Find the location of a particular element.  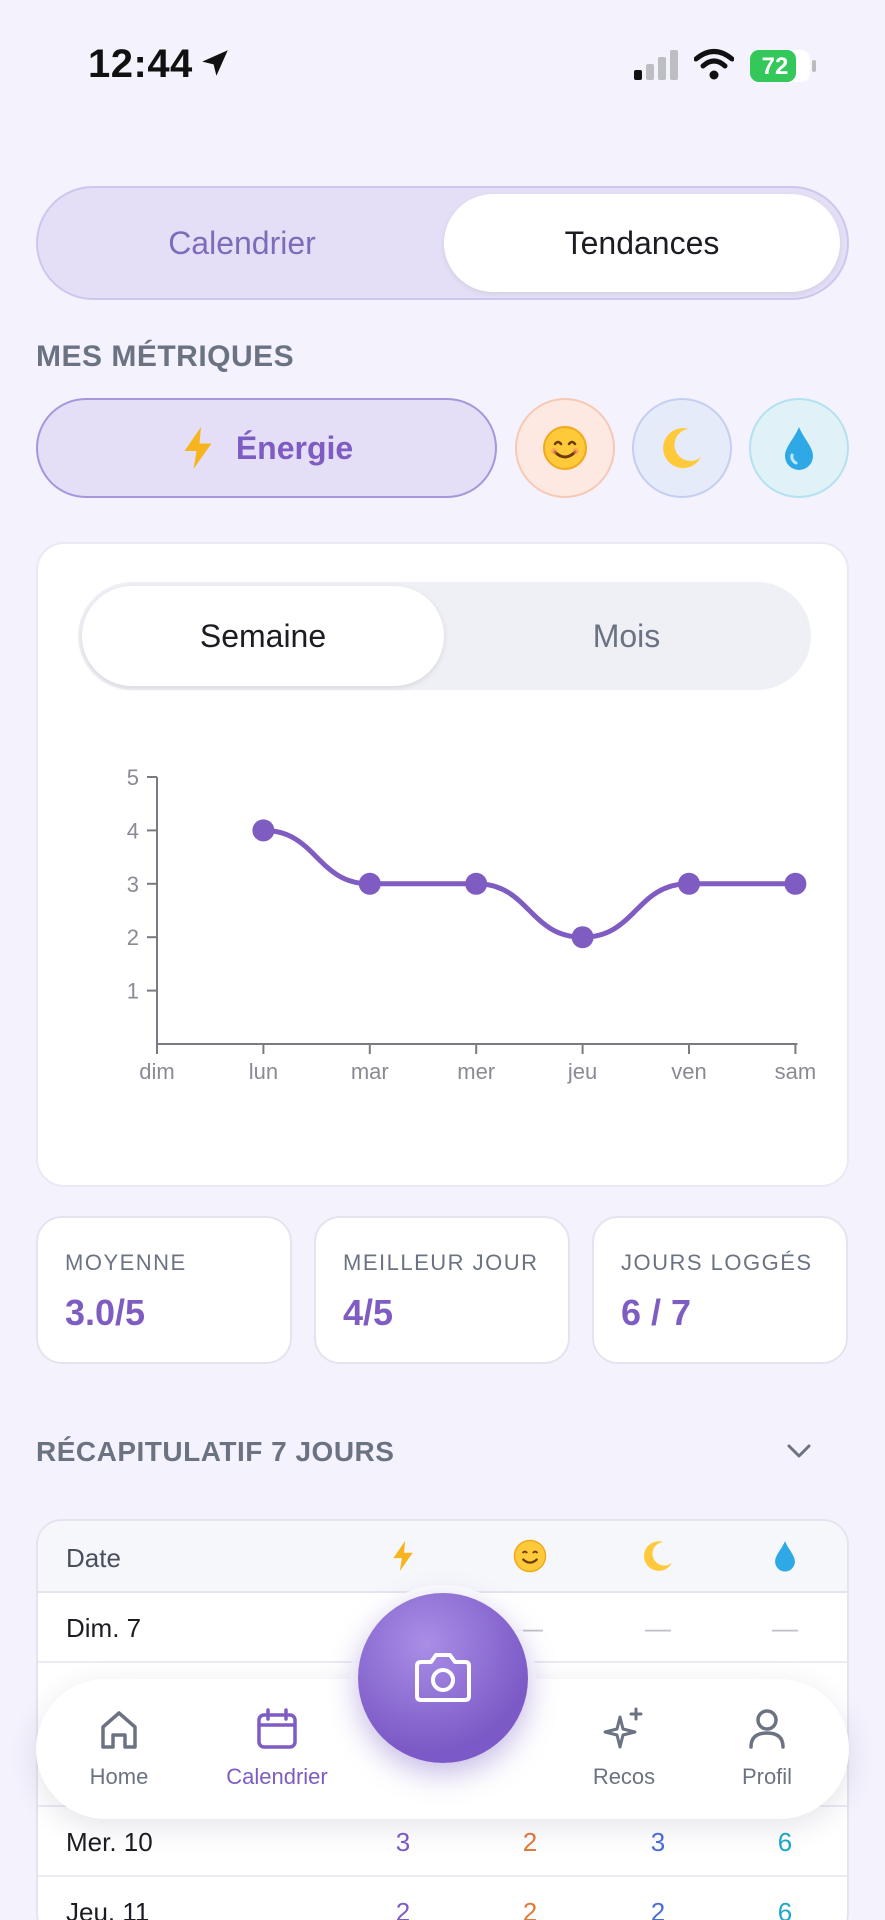

y-tick-label: 4 is located at coordinates (133, 830).